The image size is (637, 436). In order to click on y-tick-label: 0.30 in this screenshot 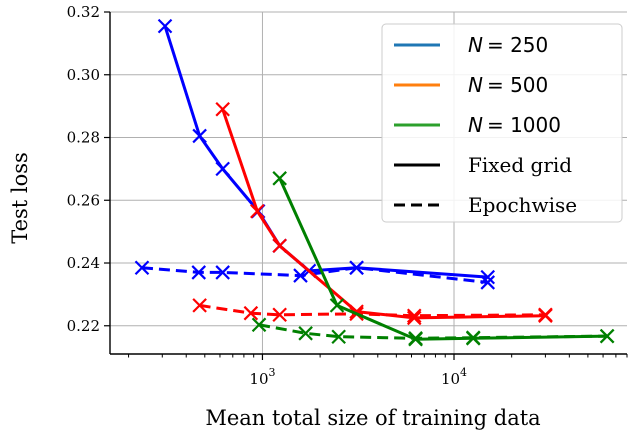, I will do `click(83, 75)`.